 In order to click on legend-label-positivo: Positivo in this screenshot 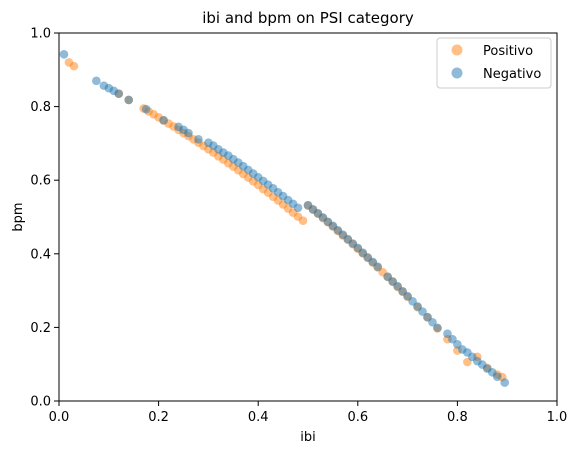, I will do `click(508, 51)`.